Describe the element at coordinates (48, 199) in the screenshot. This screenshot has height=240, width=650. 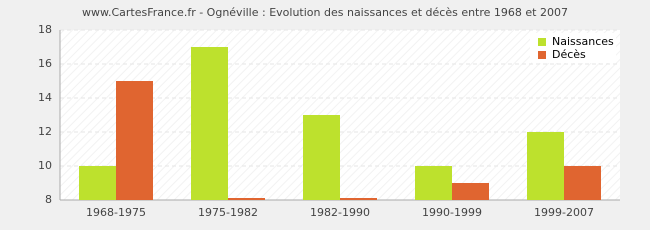
I see `y-tick-label: 8` at that location.